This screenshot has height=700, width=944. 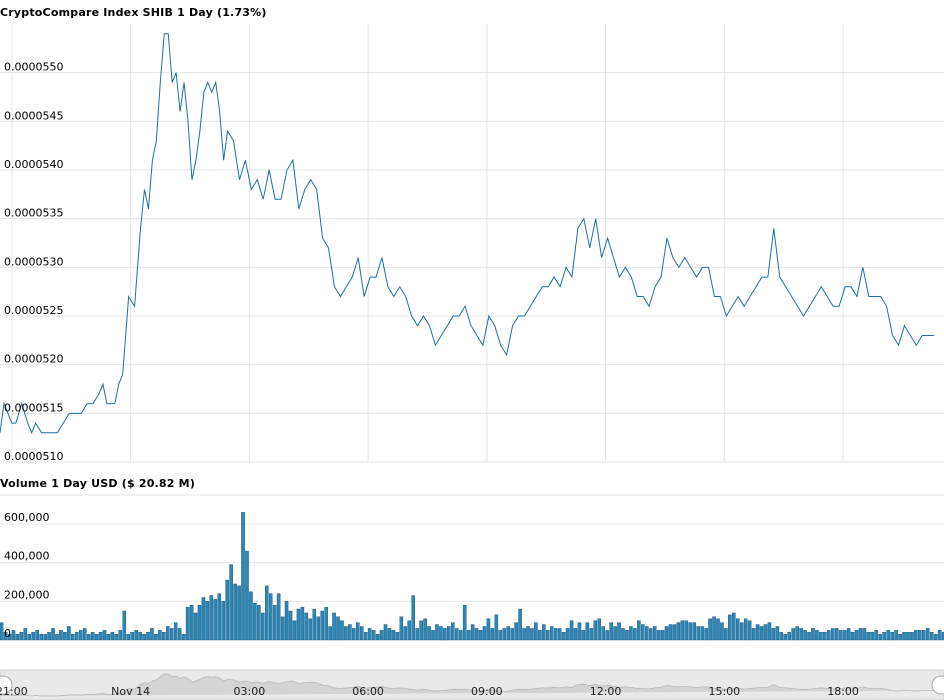 I want to click on navigator-left-handle, so click(x=6, y=685).